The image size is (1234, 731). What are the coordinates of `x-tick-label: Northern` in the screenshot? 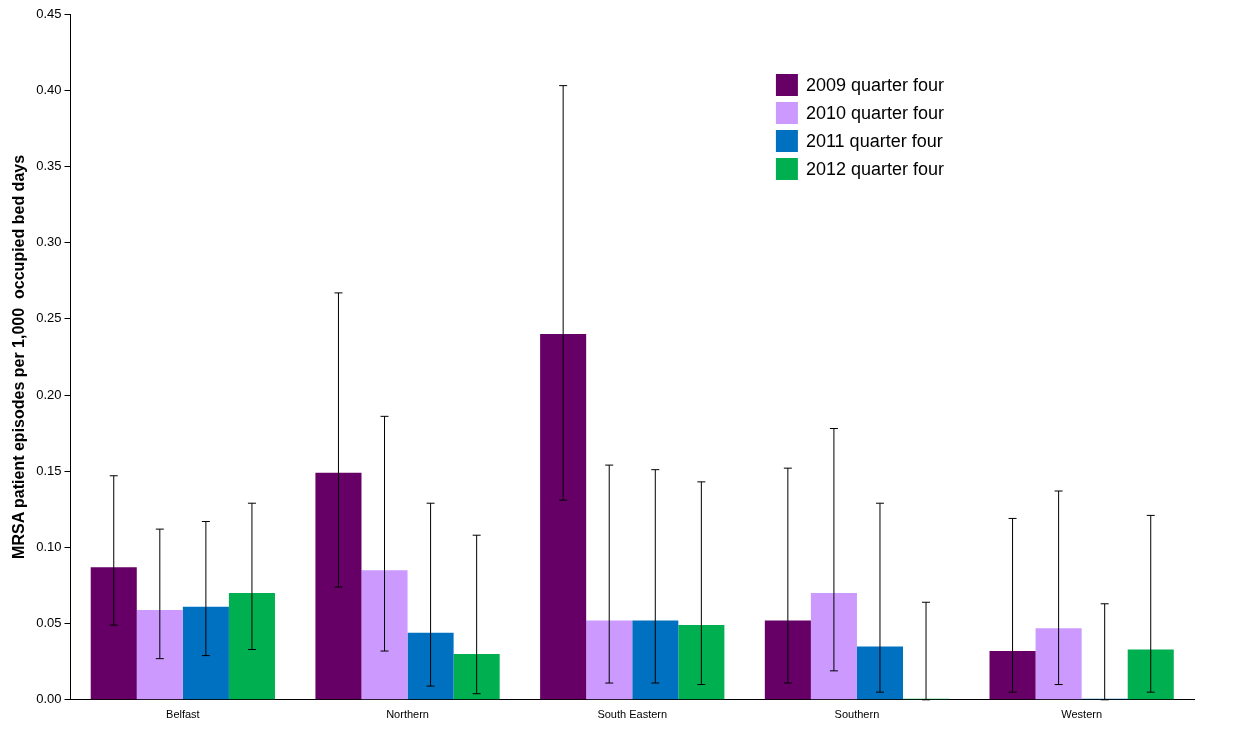 It's located at (407, 714).